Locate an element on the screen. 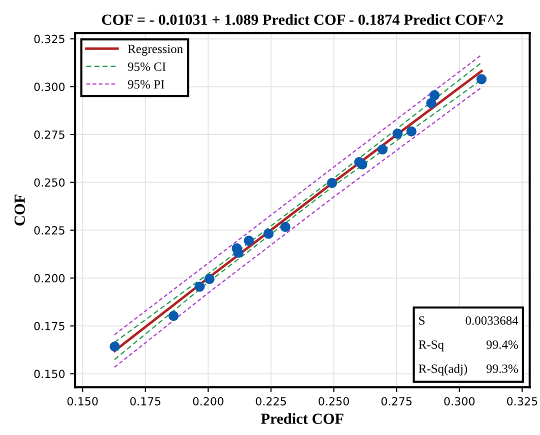 The height and width of the screenshot is (435, 540). legend-label: 95% CI is located at coordinates (147, 66).